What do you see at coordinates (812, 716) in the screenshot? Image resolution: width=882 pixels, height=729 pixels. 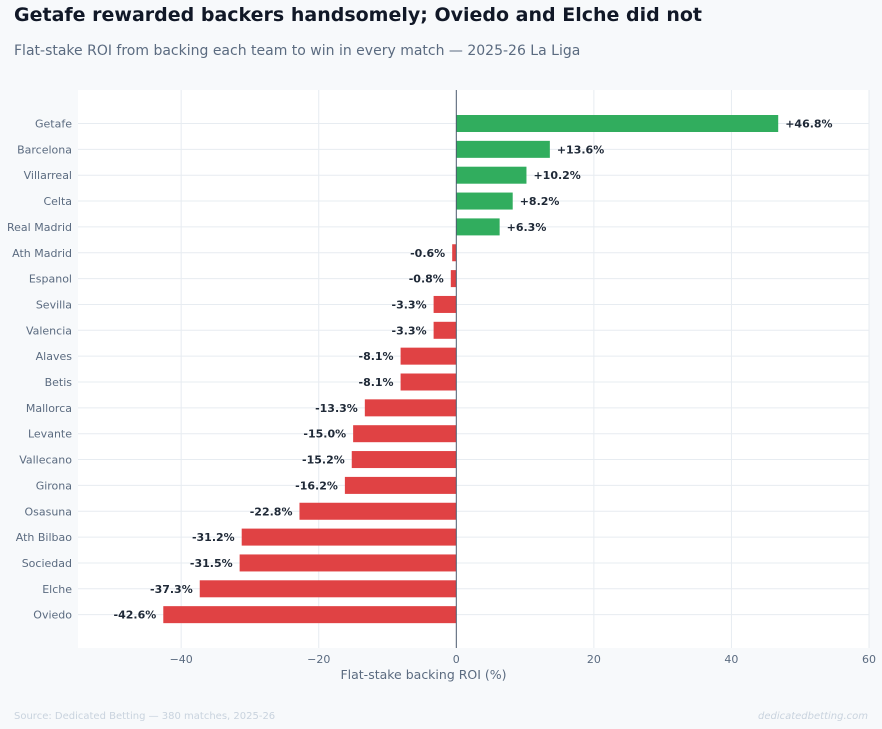 I see `watermark: dedicatedbetting.com` at bounding box center [812, 716].